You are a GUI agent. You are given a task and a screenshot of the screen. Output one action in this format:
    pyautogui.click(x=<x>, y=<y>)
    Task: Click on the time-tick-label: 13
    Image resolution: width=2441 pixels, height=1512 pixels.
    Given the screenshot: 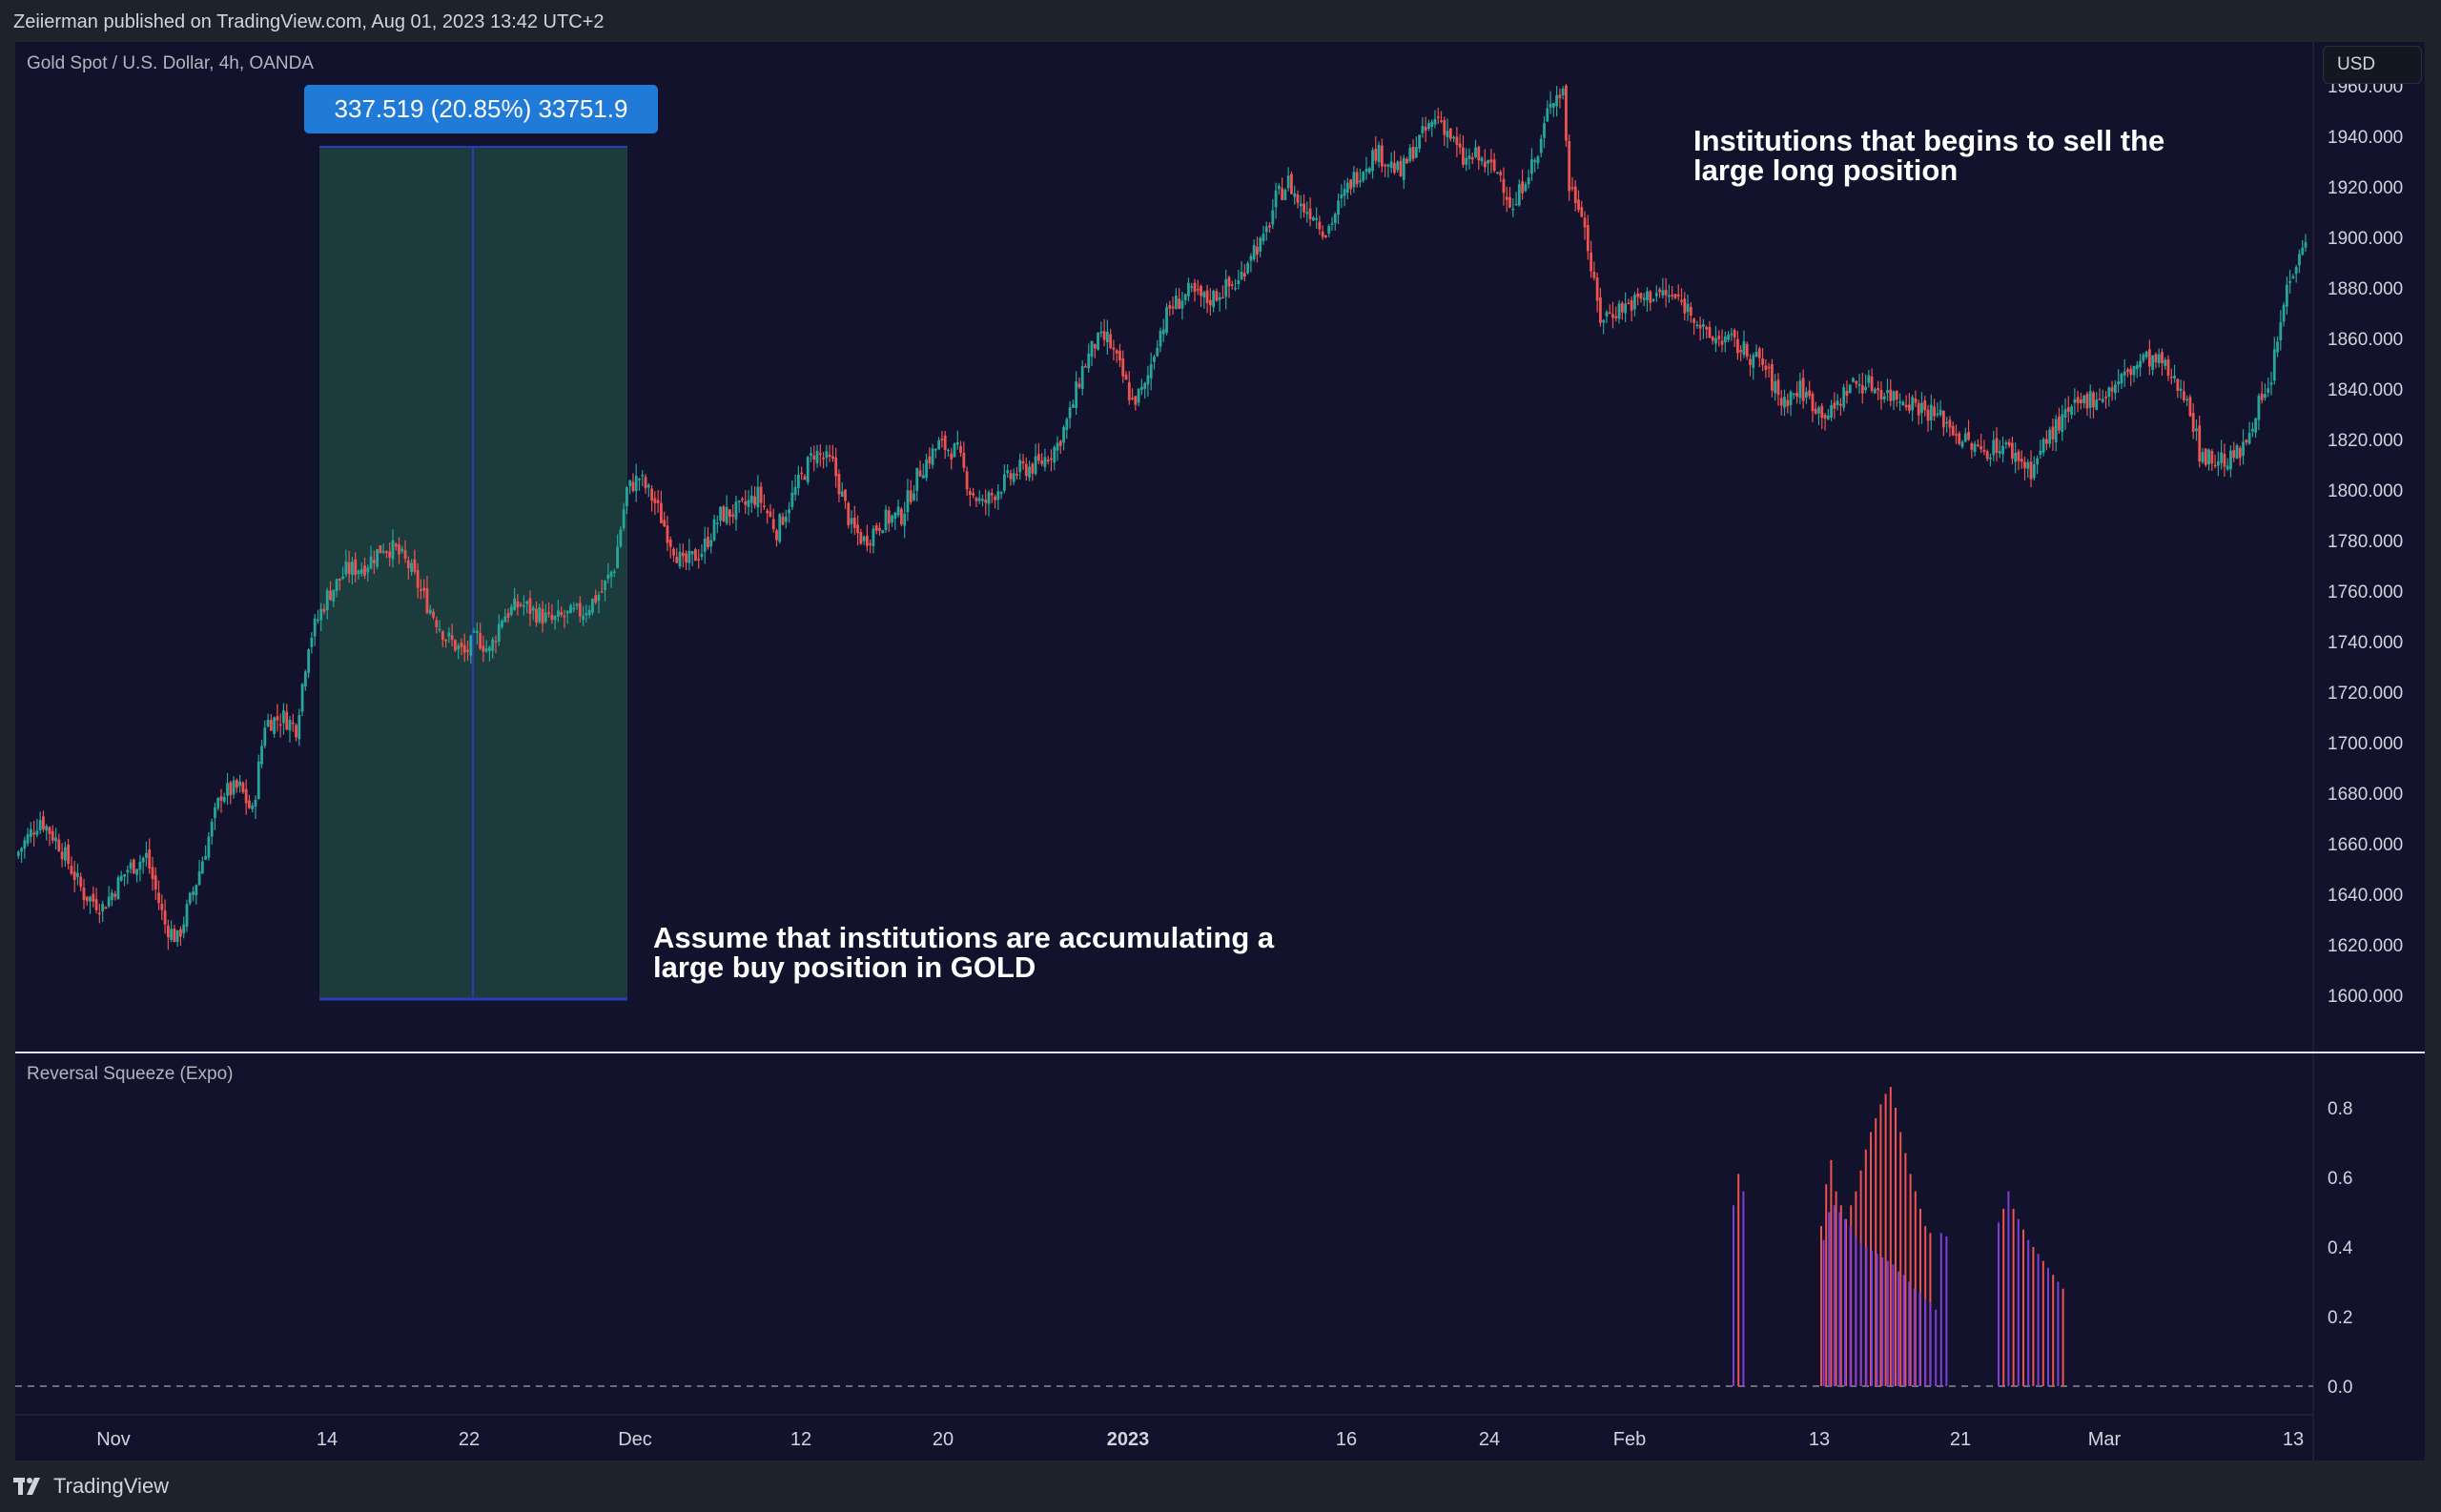 What is the action you would take?
    pyautogui.click(x=1819, y=1439)
    